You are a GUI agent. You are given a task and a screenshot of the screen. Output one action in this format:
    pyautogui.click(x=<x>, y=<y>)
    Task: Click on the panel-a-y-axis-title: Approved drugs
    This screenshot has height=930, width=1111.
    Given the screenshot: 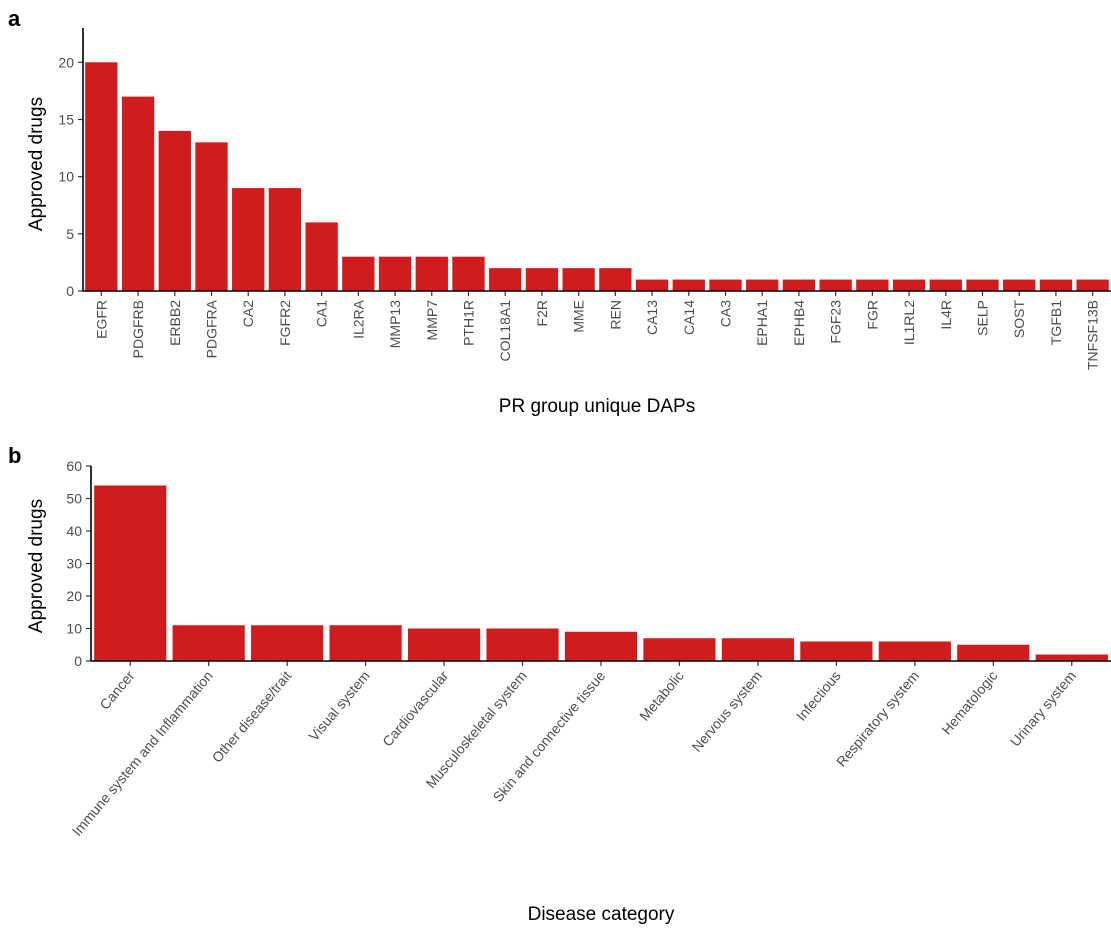 What is the action you would take?
    pyautogui.click(x=36, y=164)
    